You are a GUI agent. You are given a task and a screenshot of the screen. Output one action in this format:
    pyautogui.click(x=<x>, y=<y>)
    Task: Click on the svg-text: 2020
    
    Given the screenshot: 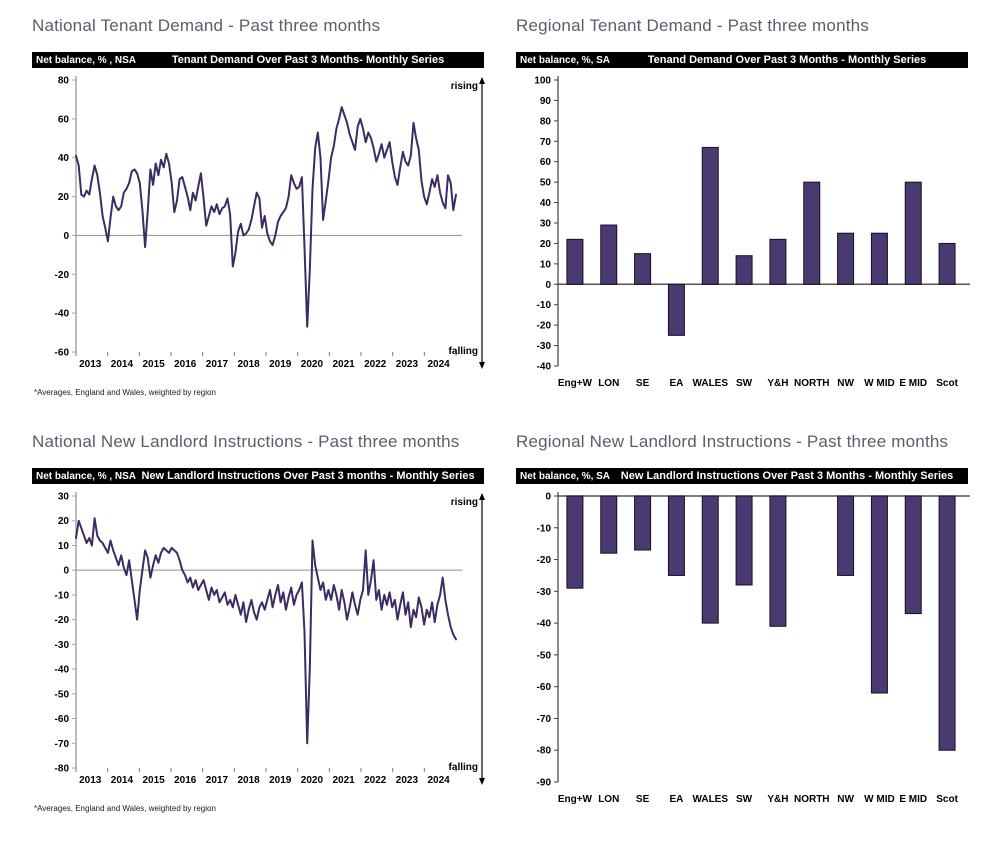 What is the action you would take?
    pyautogui.click(x=312, y=780)
    